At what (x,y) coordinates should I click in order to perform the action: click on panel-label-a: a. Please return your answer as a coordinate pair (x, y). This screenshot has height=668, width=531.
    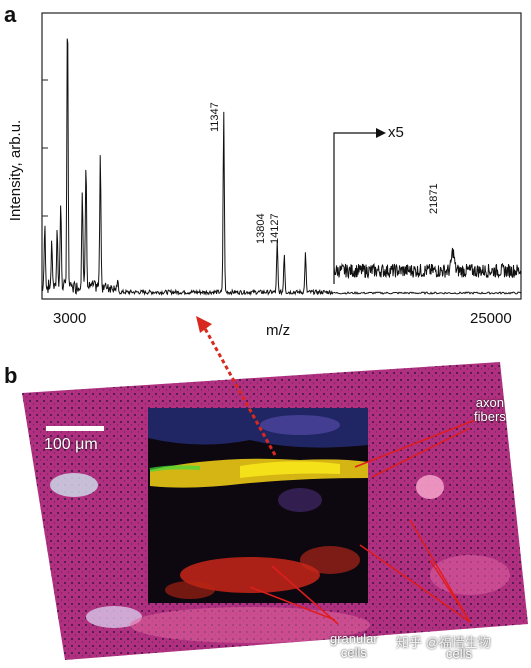
    Looking at the image, I should click on (10, 14).